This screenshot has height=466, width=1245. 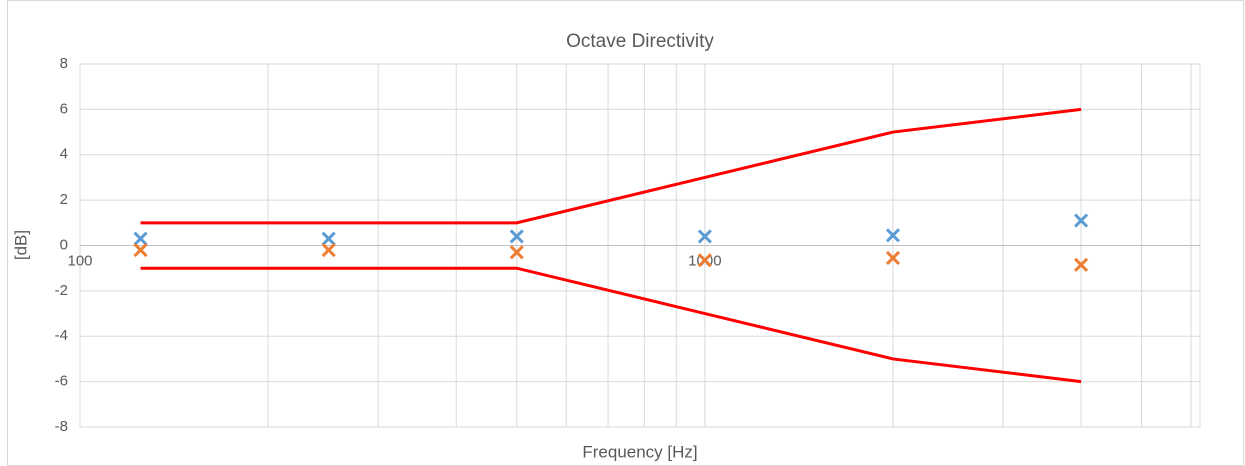 I want to click on y-axis-label: [dB], so click(x=20, y=245).